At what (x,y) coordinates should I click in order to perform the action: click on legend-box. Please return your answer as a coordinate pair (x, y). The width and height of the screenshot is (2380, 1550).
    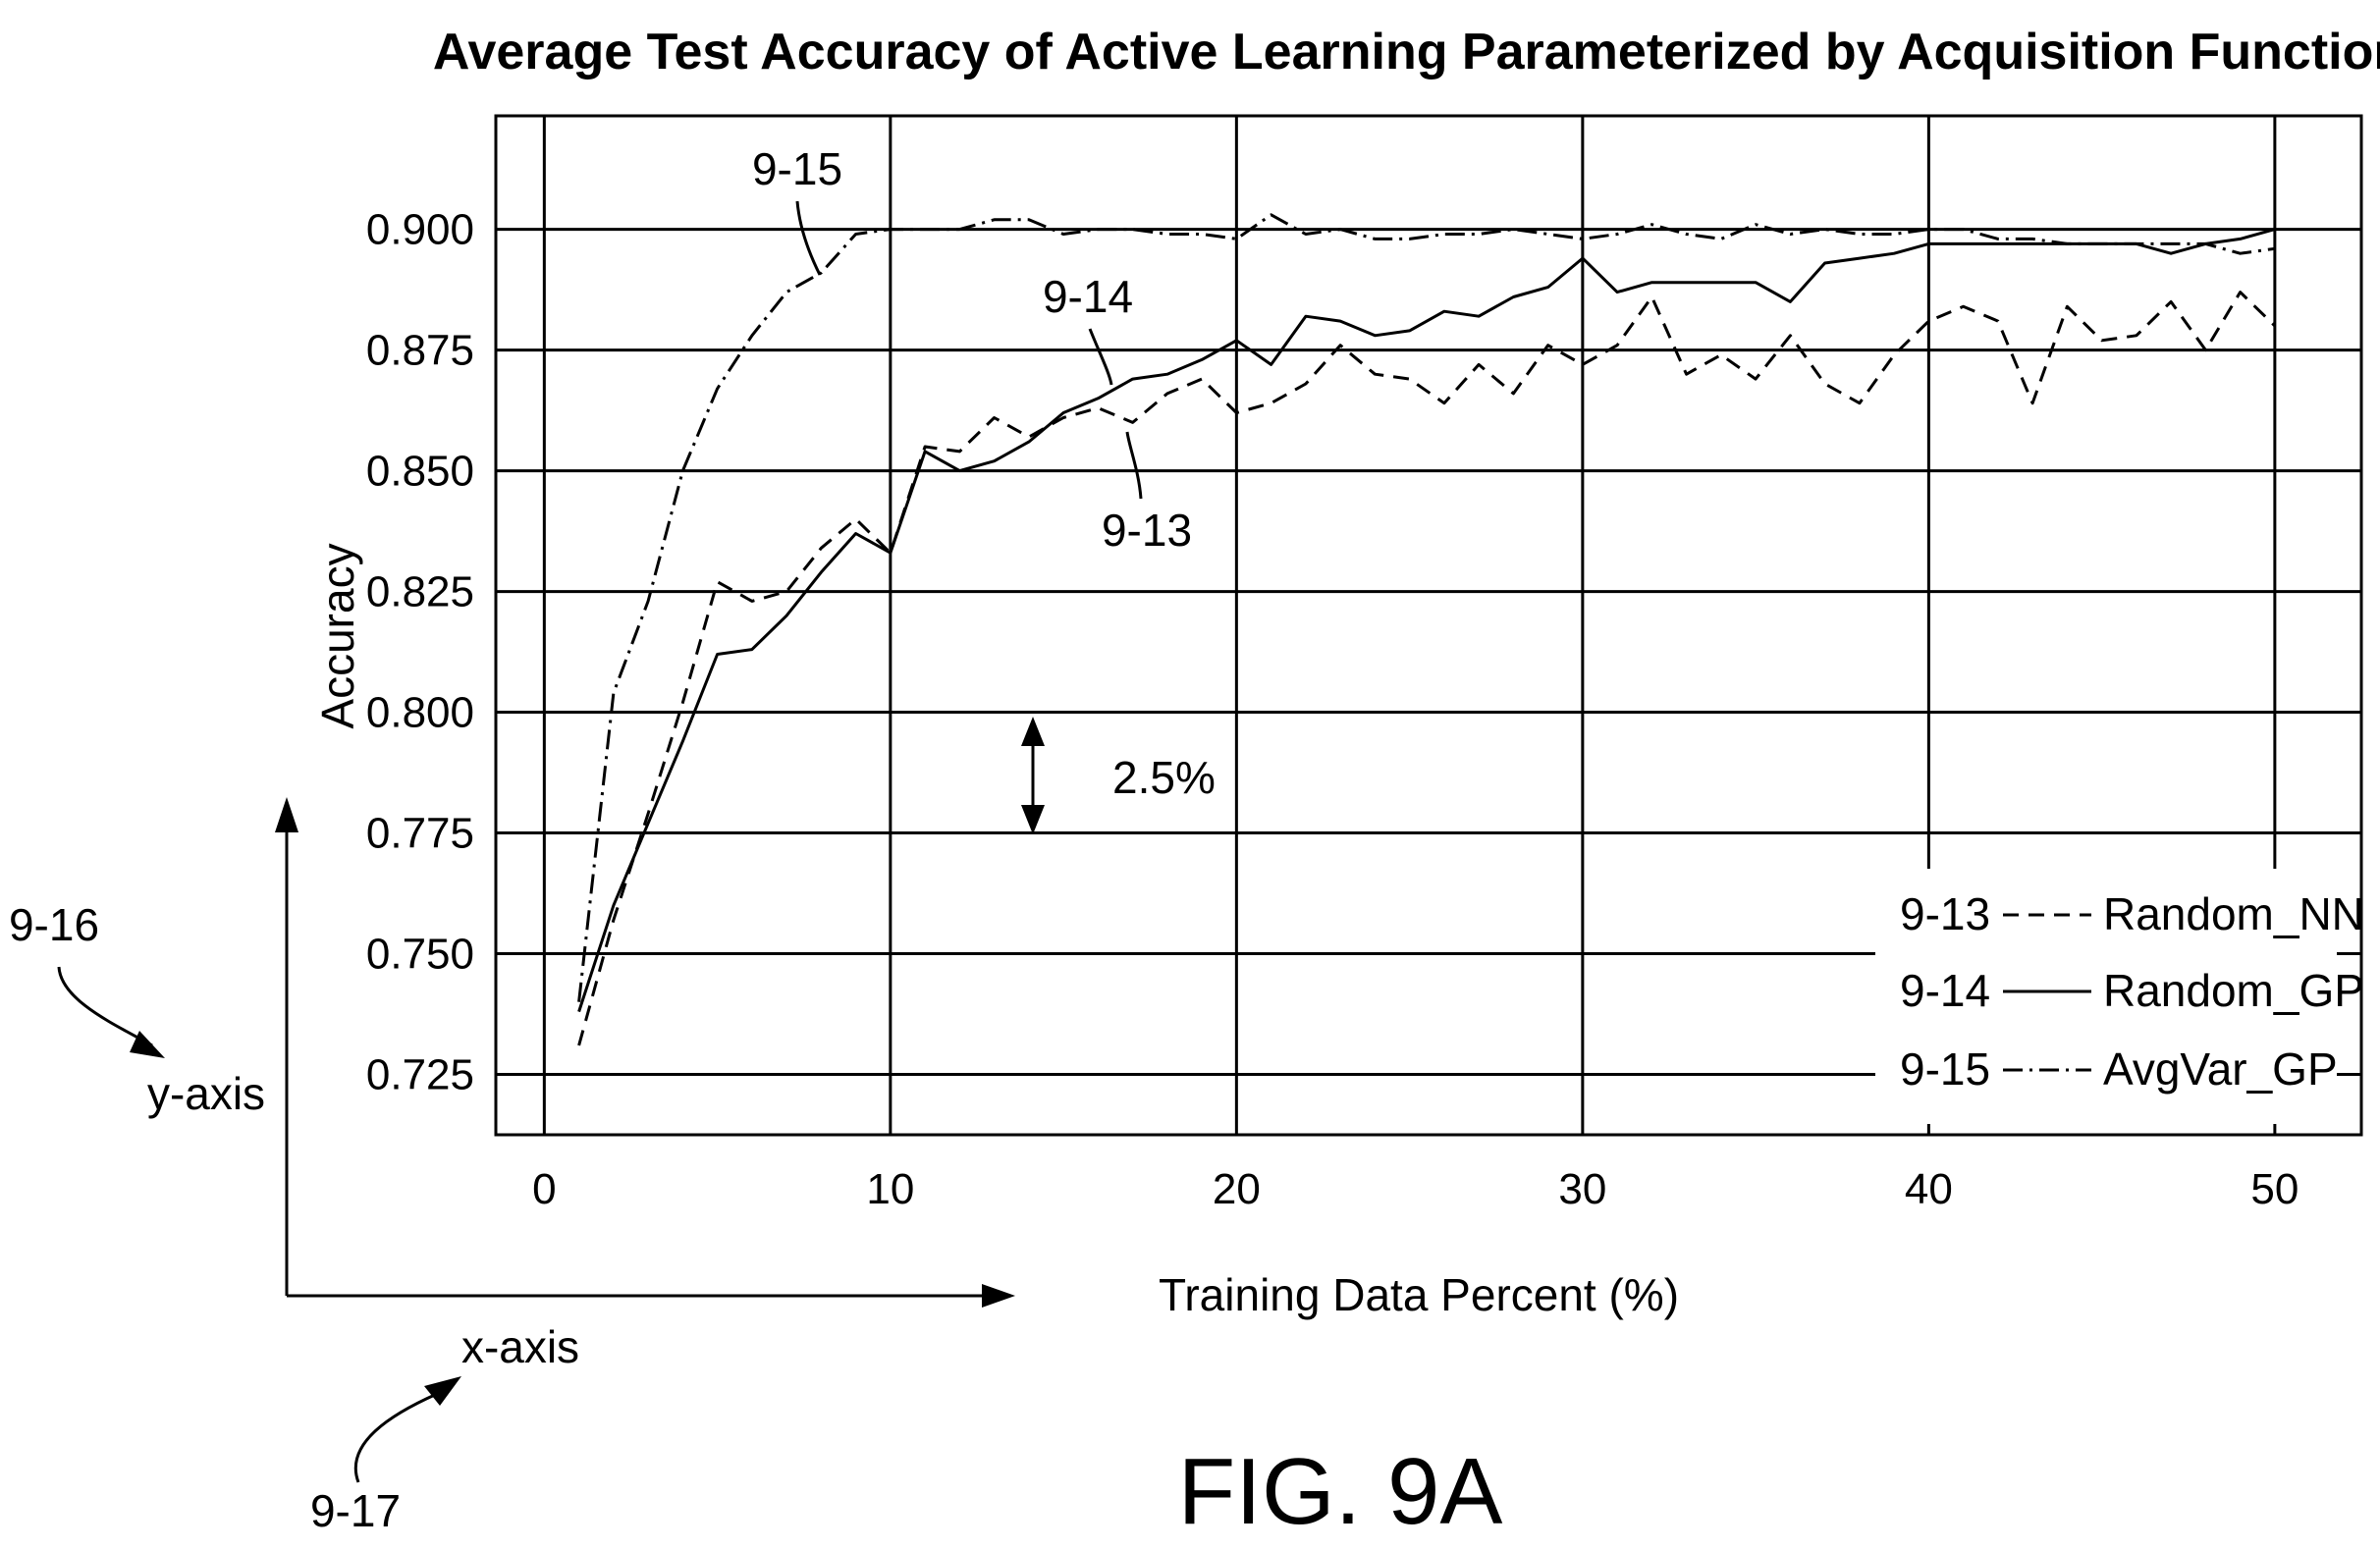
    Looking at the image, I should click on (2106, 997).